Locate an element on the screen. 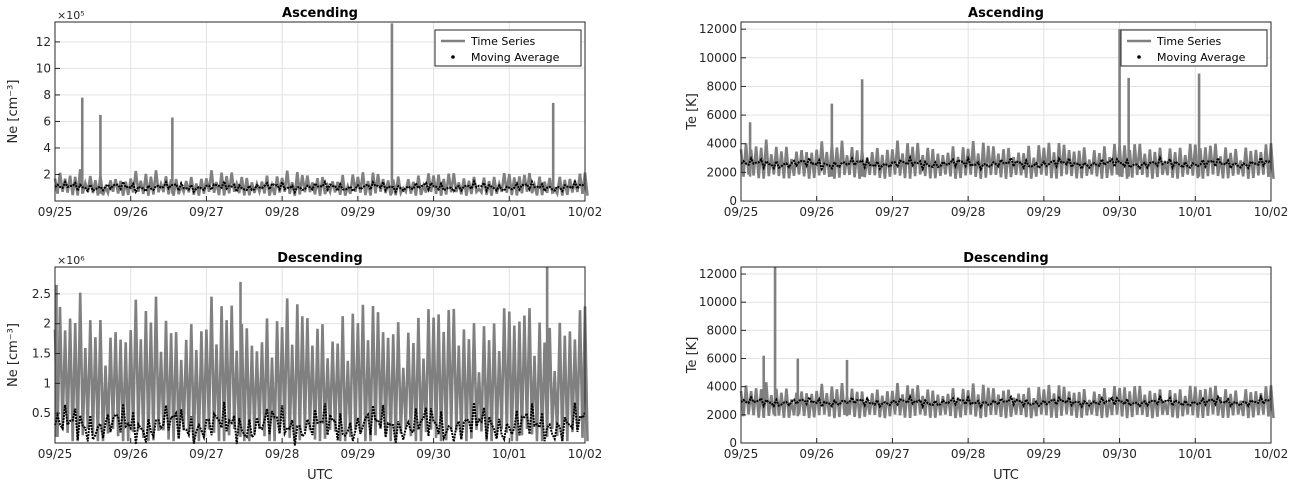 This screenshot has width=1306, height=485. y-tick-label: 8 is located at coordinates (47, 95).